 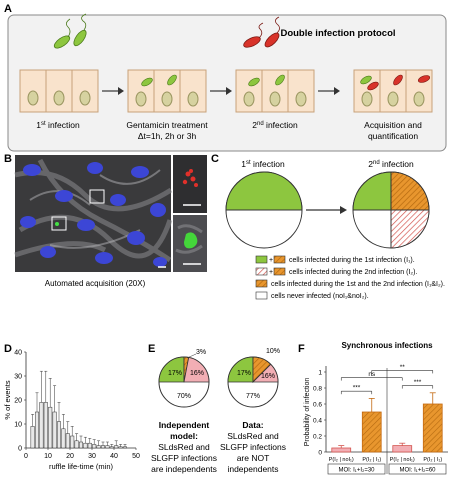 What do you see at coordinates (167, 136) in the screenshot?
I see `delta-t-label: Δt=1h, 2h or 3h` at bounding box center [167, 136].